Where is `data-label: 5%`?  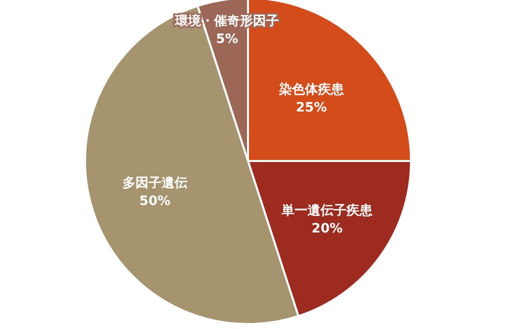
data-label: 5% is located at coordinates (227, 39).